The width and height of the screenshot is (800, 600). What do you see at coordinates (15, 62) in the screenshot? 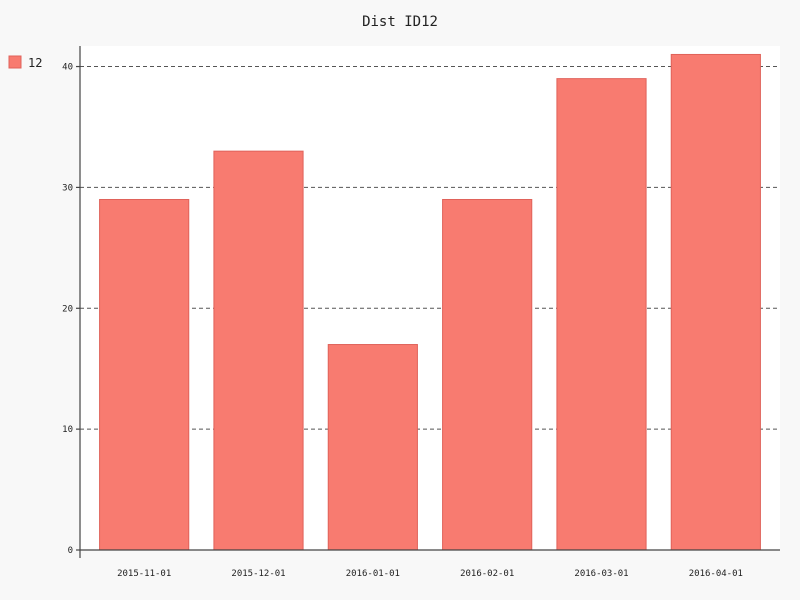
I see `legend-swatch` at bounding box center [15, 62].